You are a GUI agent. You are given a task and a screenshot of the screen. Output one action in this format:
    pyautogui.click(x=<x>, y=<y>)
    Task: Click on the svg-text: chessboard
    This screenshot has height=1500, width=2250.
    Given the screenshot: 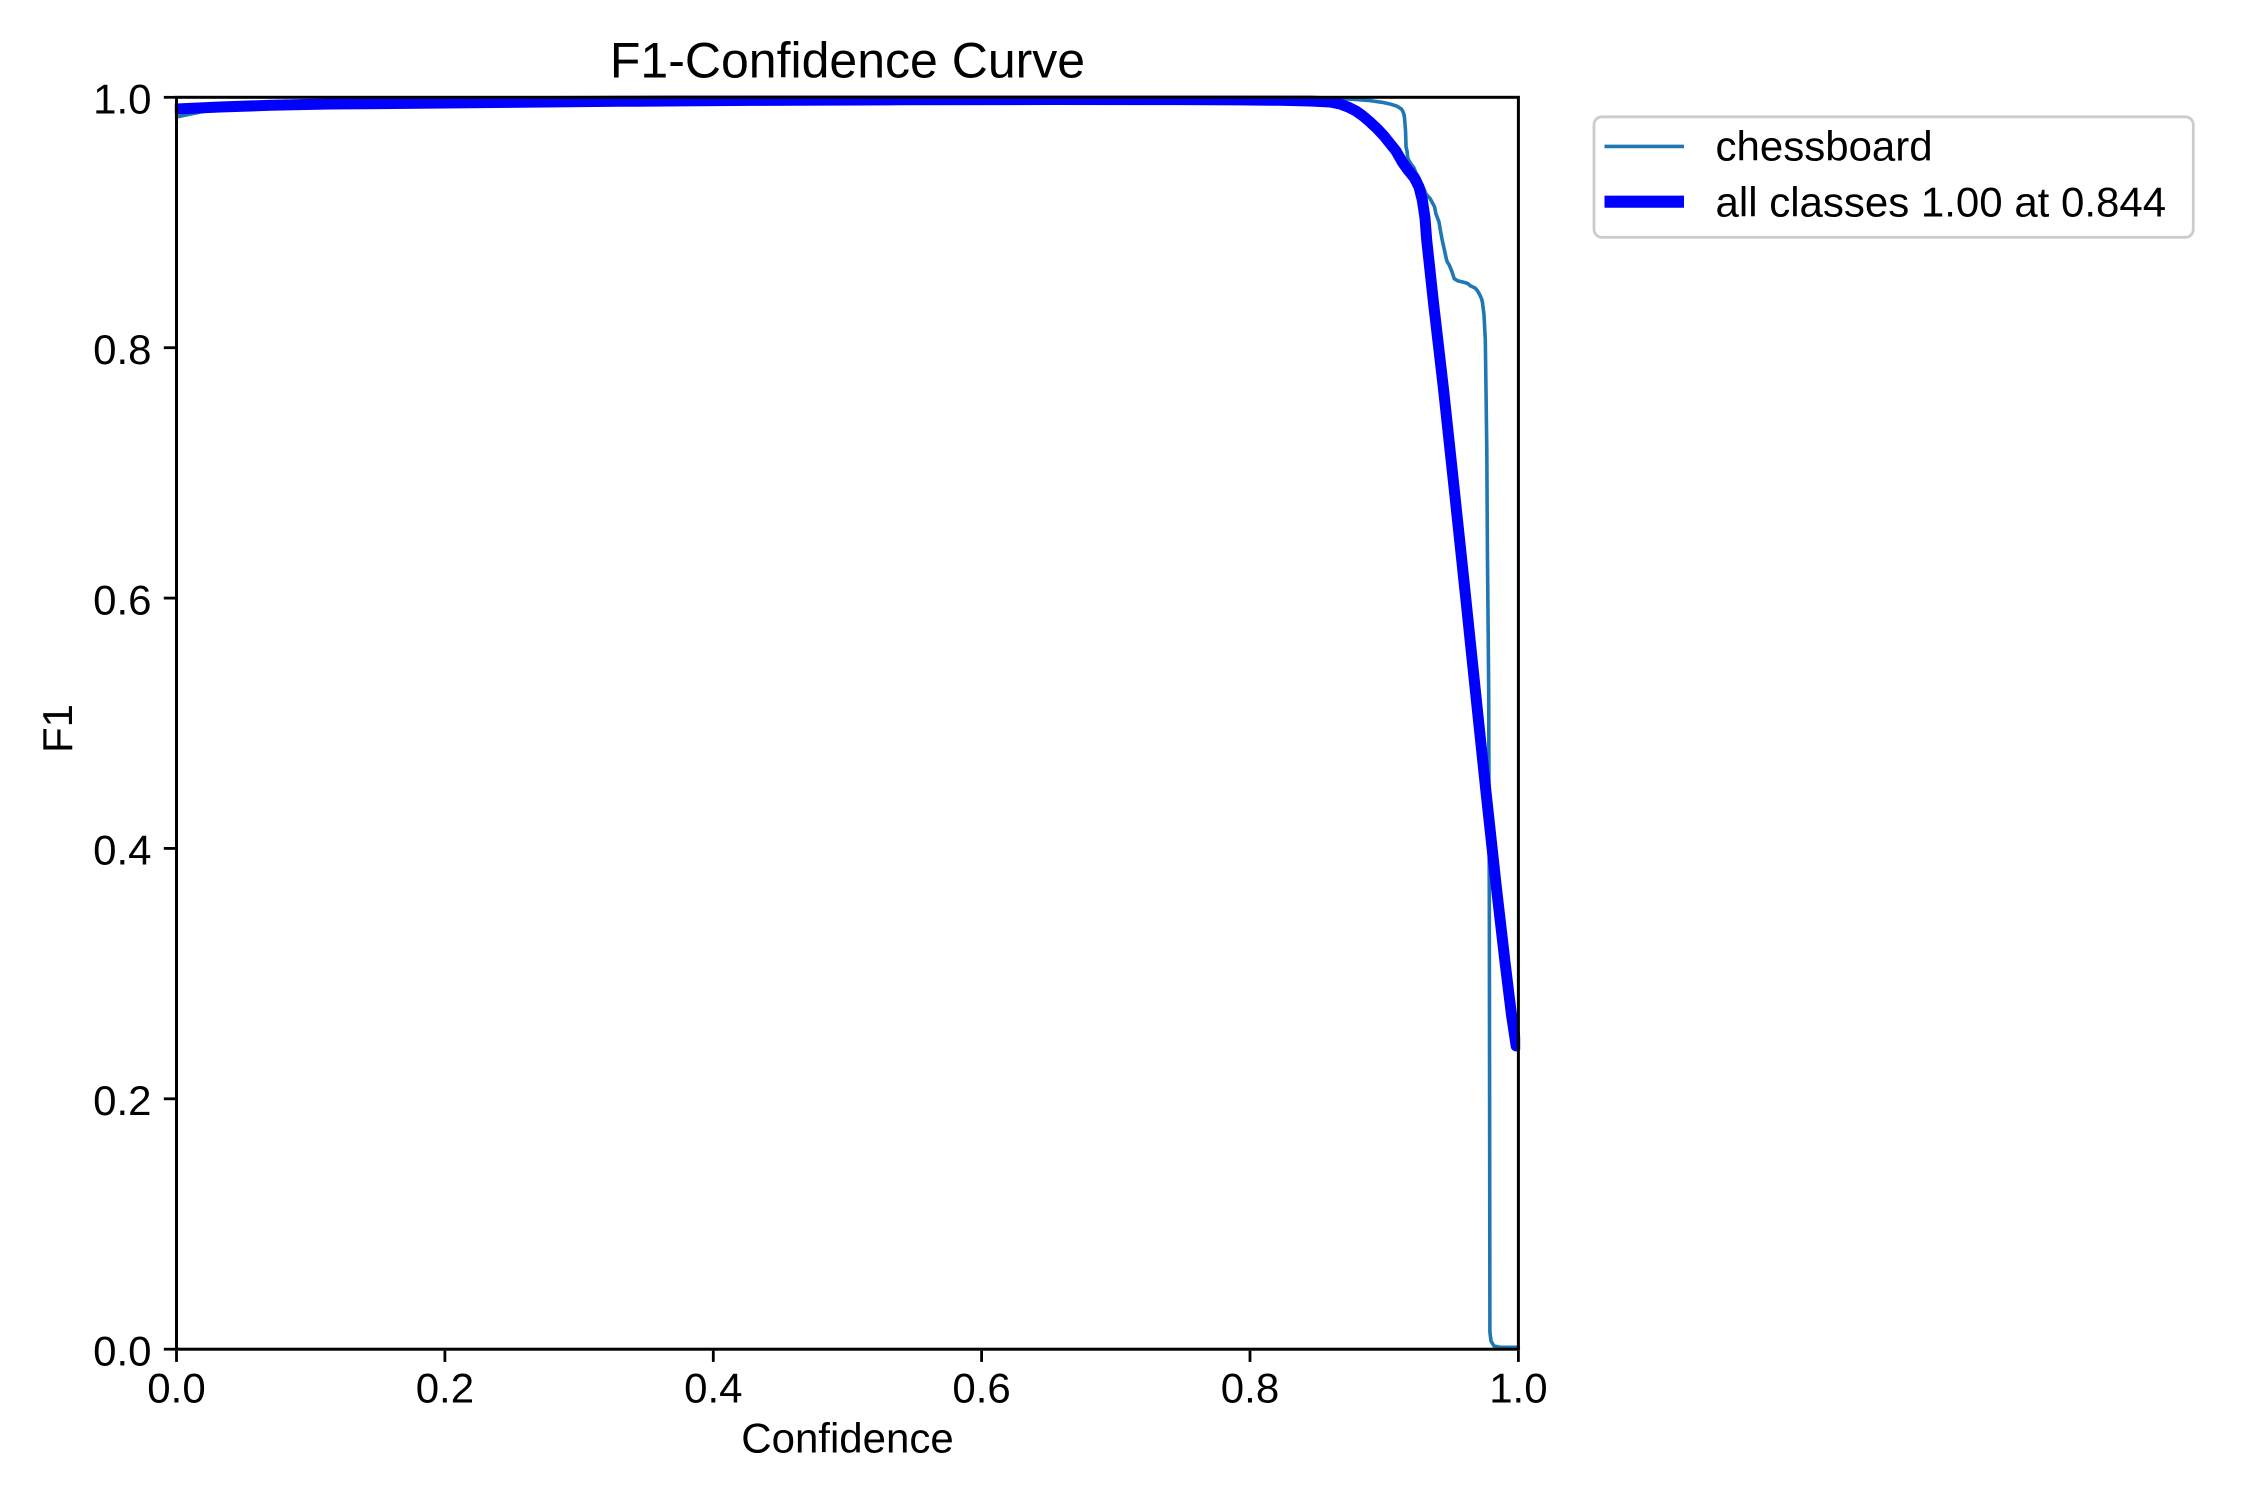 What is the action you would take?
    pyautogui.click(x=1824, y=146)
    